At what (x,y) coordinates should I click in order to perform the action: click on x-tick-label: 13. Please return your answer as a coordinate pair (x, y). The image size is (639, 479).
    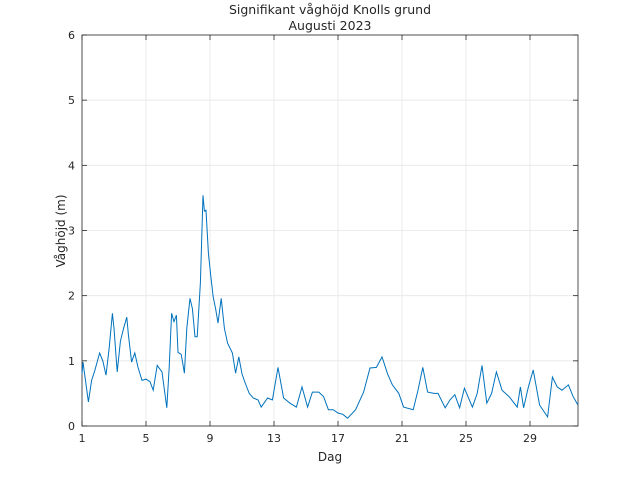
    Looking at the image, I should click on (274, 438).